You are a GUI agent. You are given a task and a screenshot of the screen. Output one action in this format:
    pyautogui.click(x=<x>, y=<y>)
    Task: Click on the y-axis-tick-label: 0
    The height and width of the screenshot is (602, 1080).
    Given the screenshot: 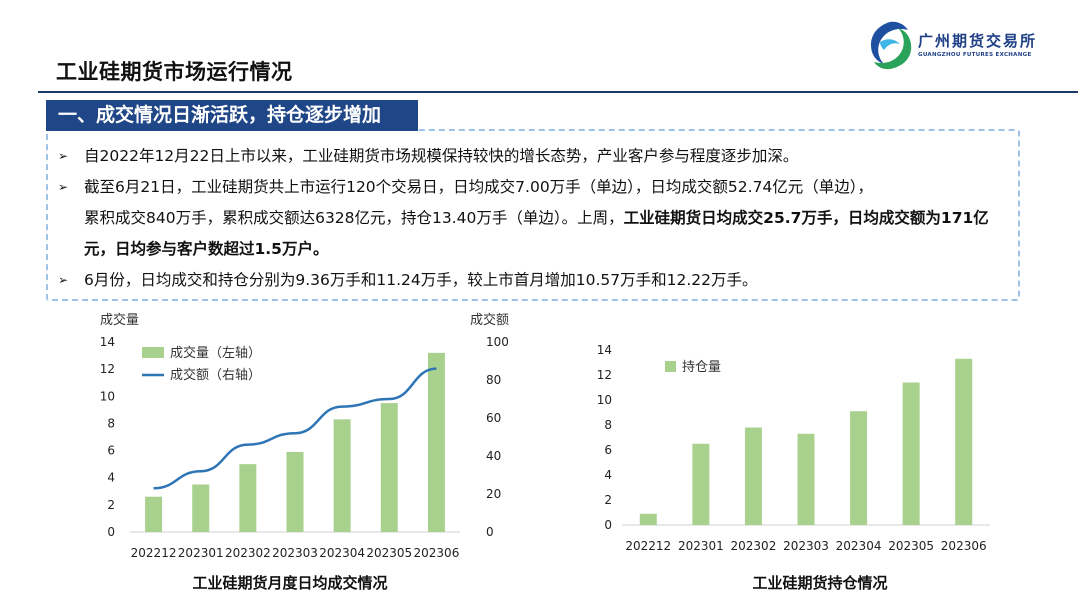 What is the action you would take?
    pyautogui.click(x=608, y=525)
    